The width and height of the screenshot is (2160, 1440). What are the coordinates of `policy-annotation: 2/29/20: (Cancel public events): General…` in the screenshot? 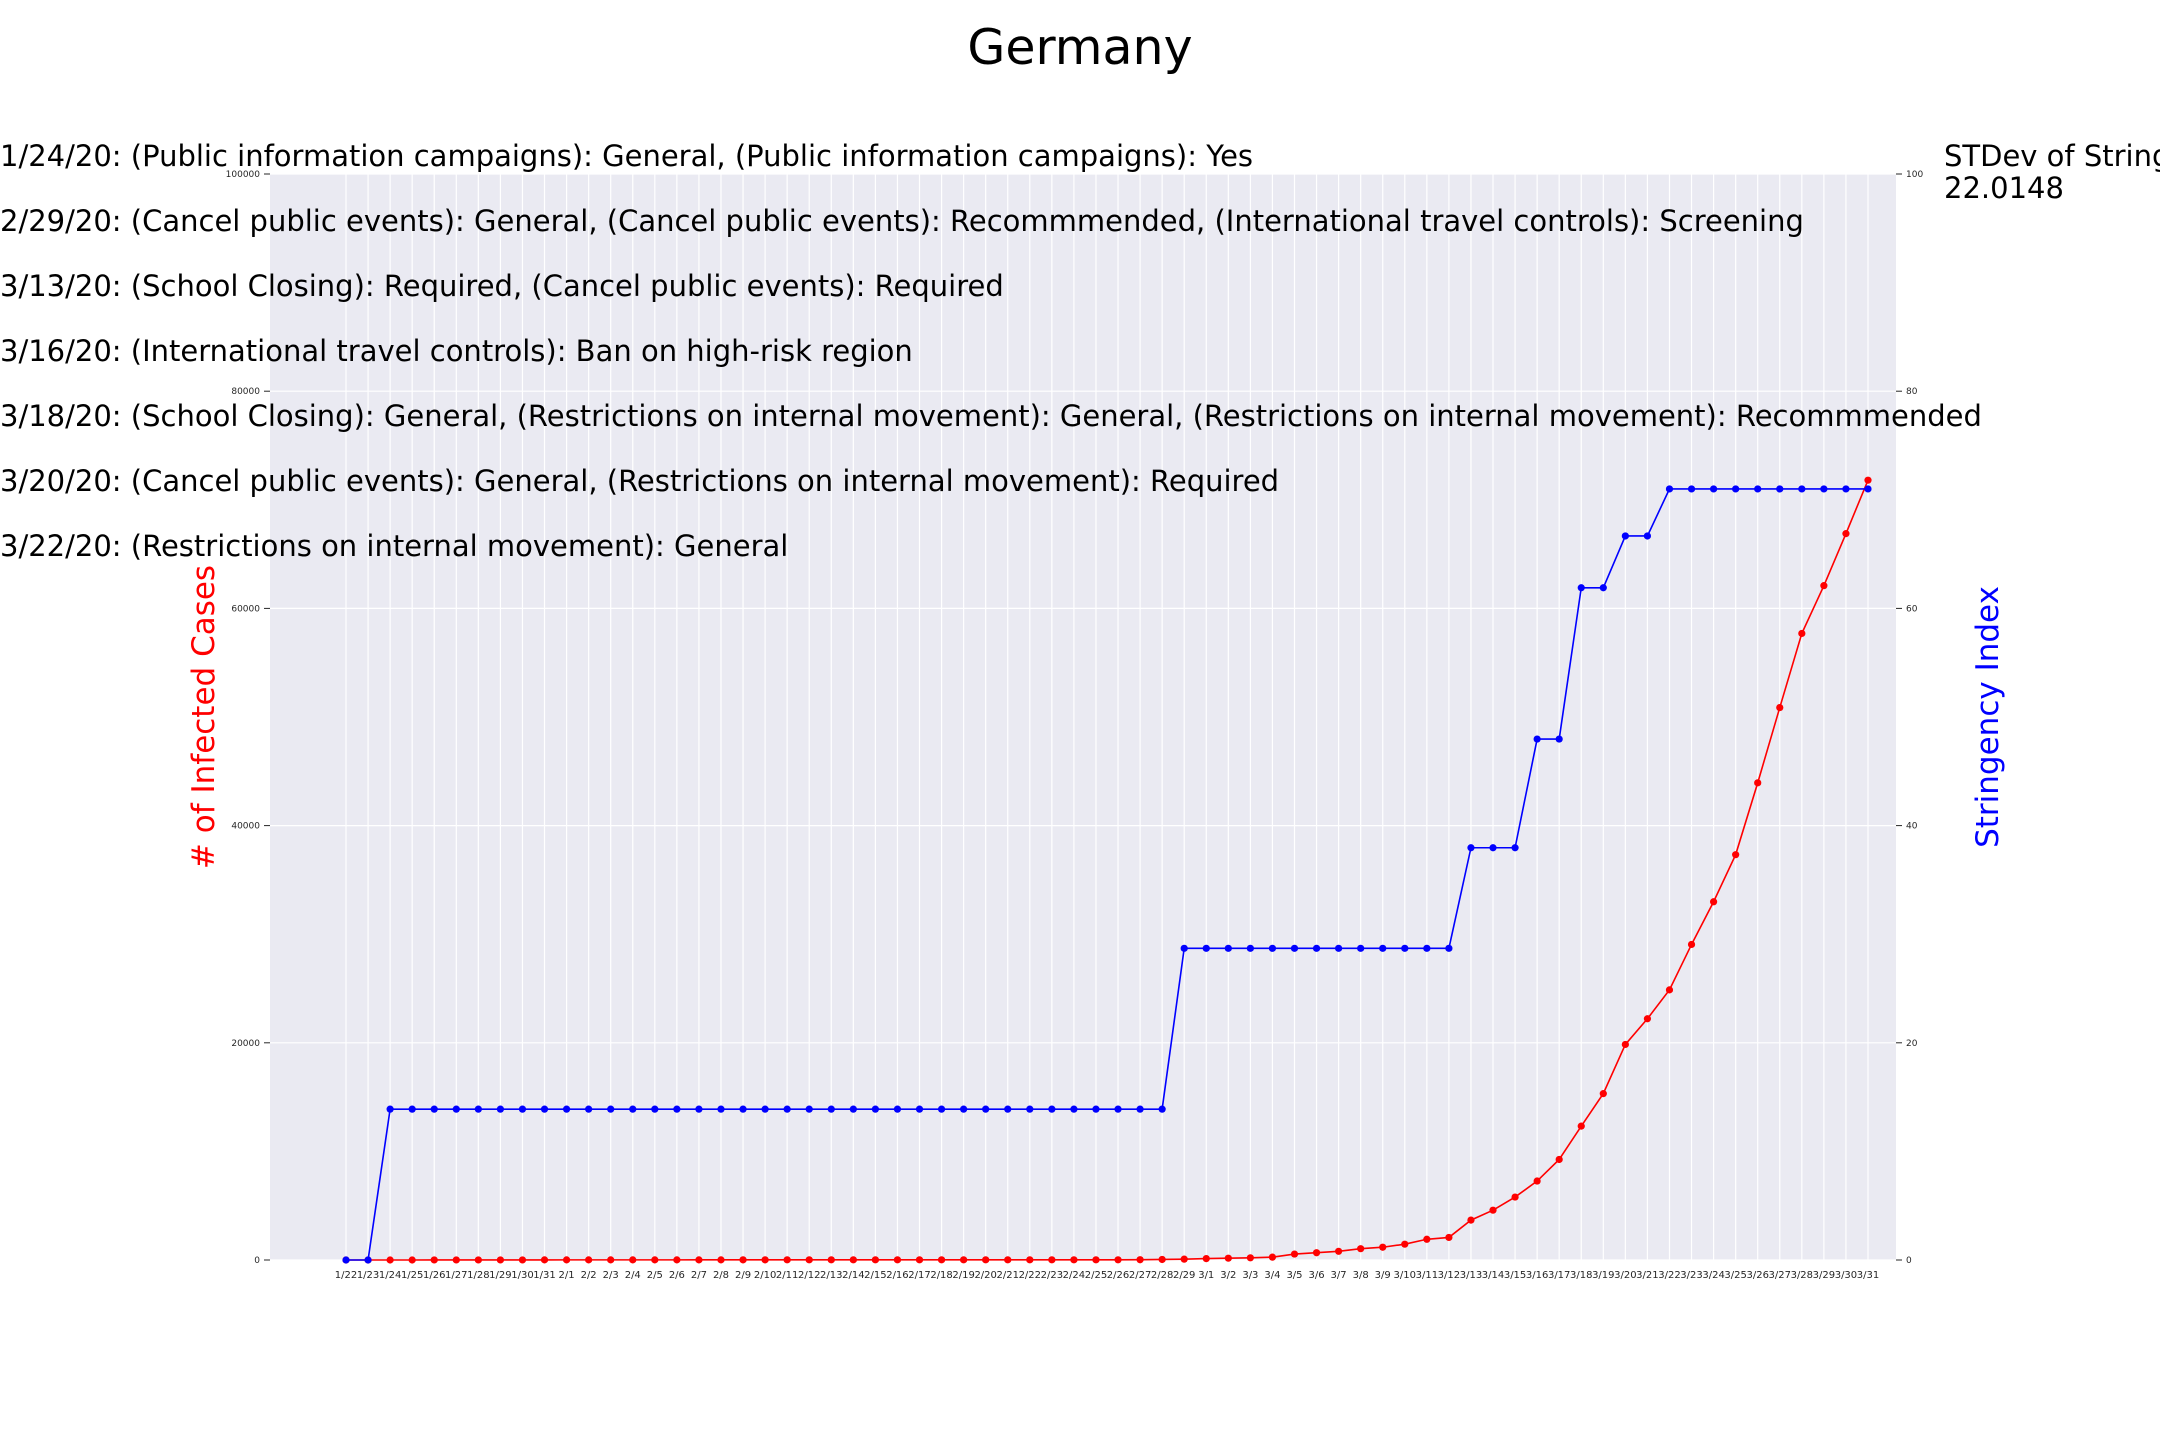 It's located at (902, 221).